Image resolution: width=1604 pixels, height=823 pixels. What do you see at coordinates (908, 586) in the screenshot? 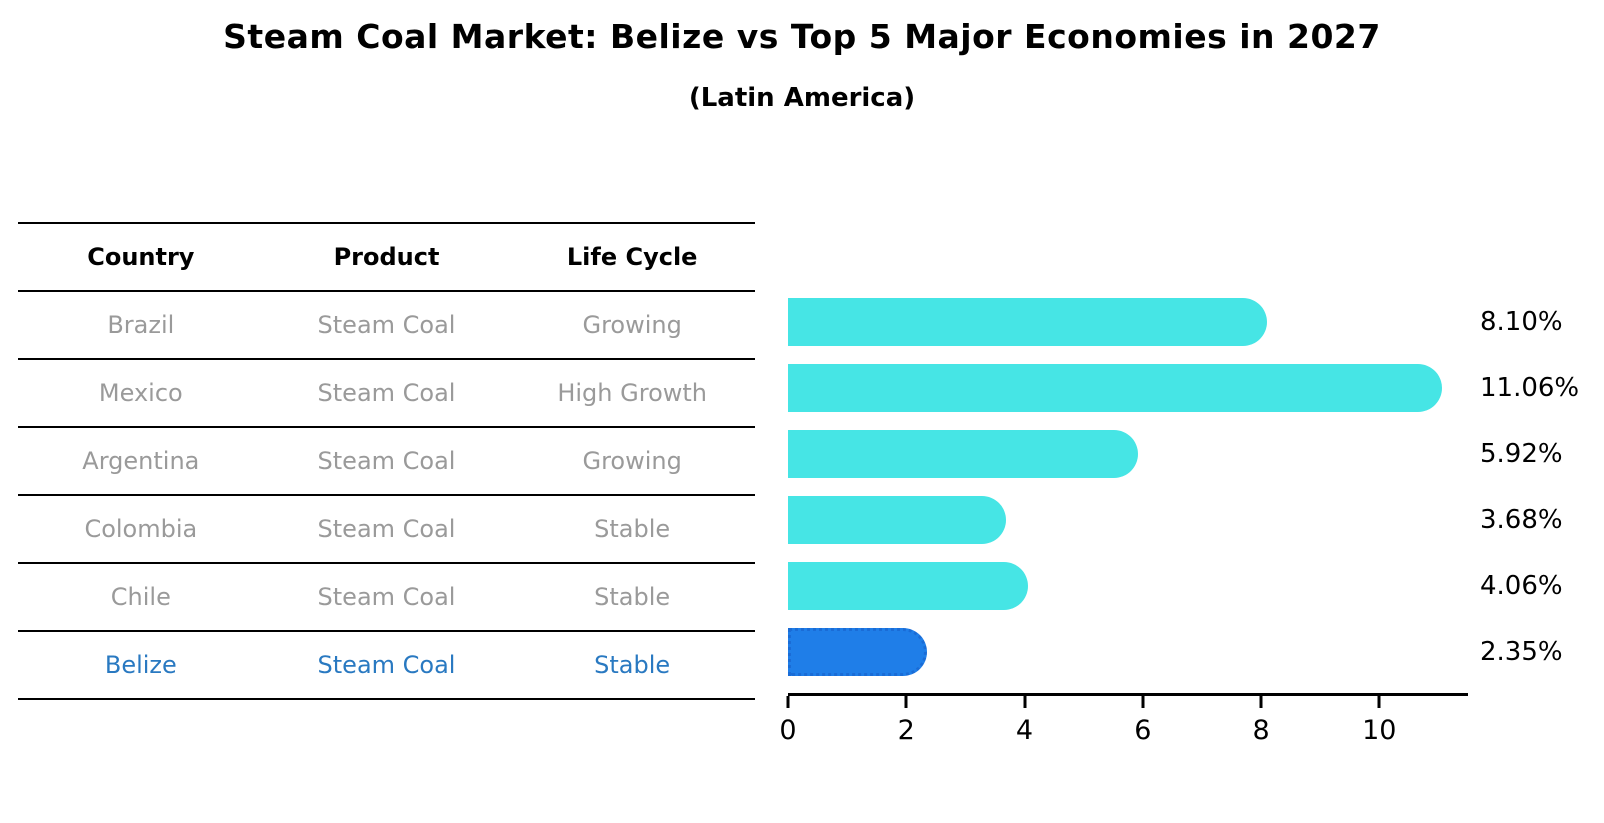
I see `bar-chile` at bounding box center [908, 586].